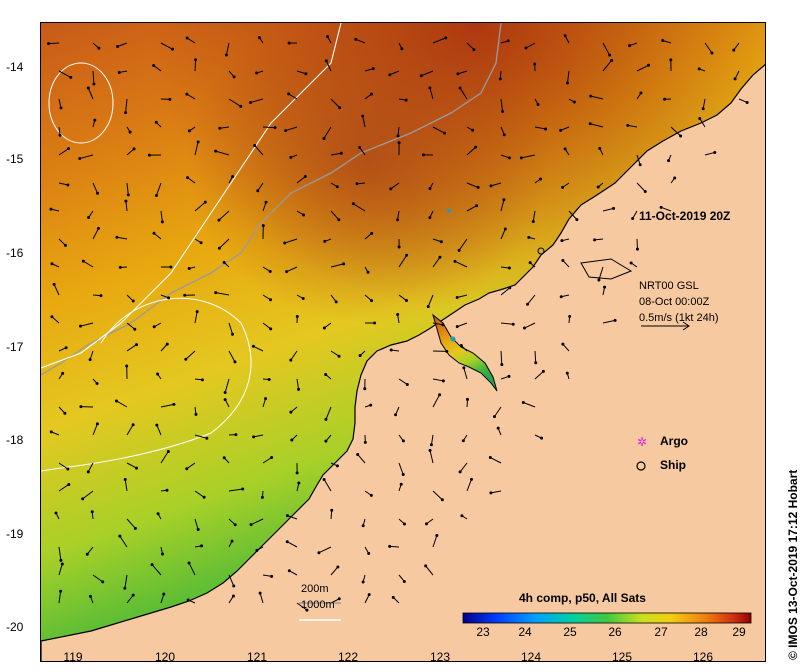  What do you see at coordinates (15, 440) in the screenshot?
I see `y-tick-label: -18` at bounding box center [15, 440].